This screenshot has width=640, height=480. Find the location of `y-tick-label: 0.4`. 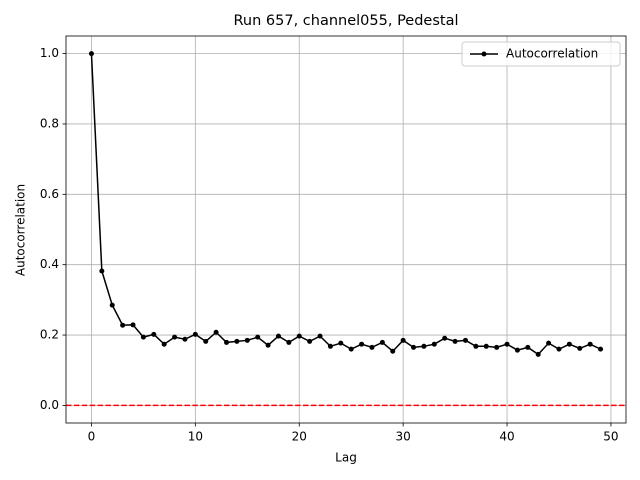

y-tick-label: 0.4 is located at coordinates (49, 264).